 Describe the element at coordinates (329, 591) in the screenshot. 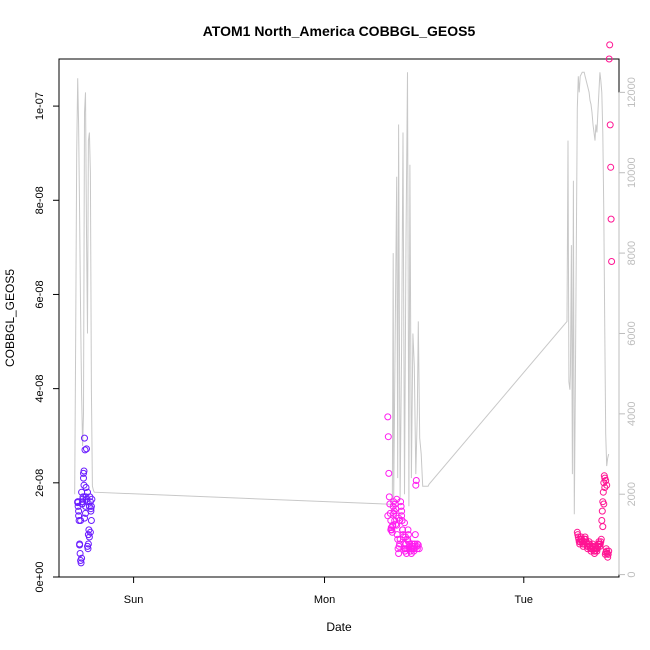

I see `bottom-axis: Sun Mon Tue` at that location.